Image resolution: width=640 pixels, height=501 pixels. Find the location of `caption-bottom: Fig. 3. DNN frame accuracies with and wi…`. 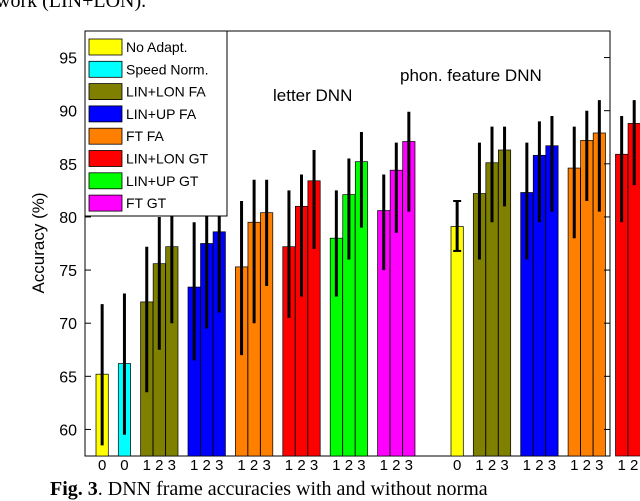

caption-bottom: Fig. 3. DNN frame accuracies with and wi… is located at coordinates (269, 489).